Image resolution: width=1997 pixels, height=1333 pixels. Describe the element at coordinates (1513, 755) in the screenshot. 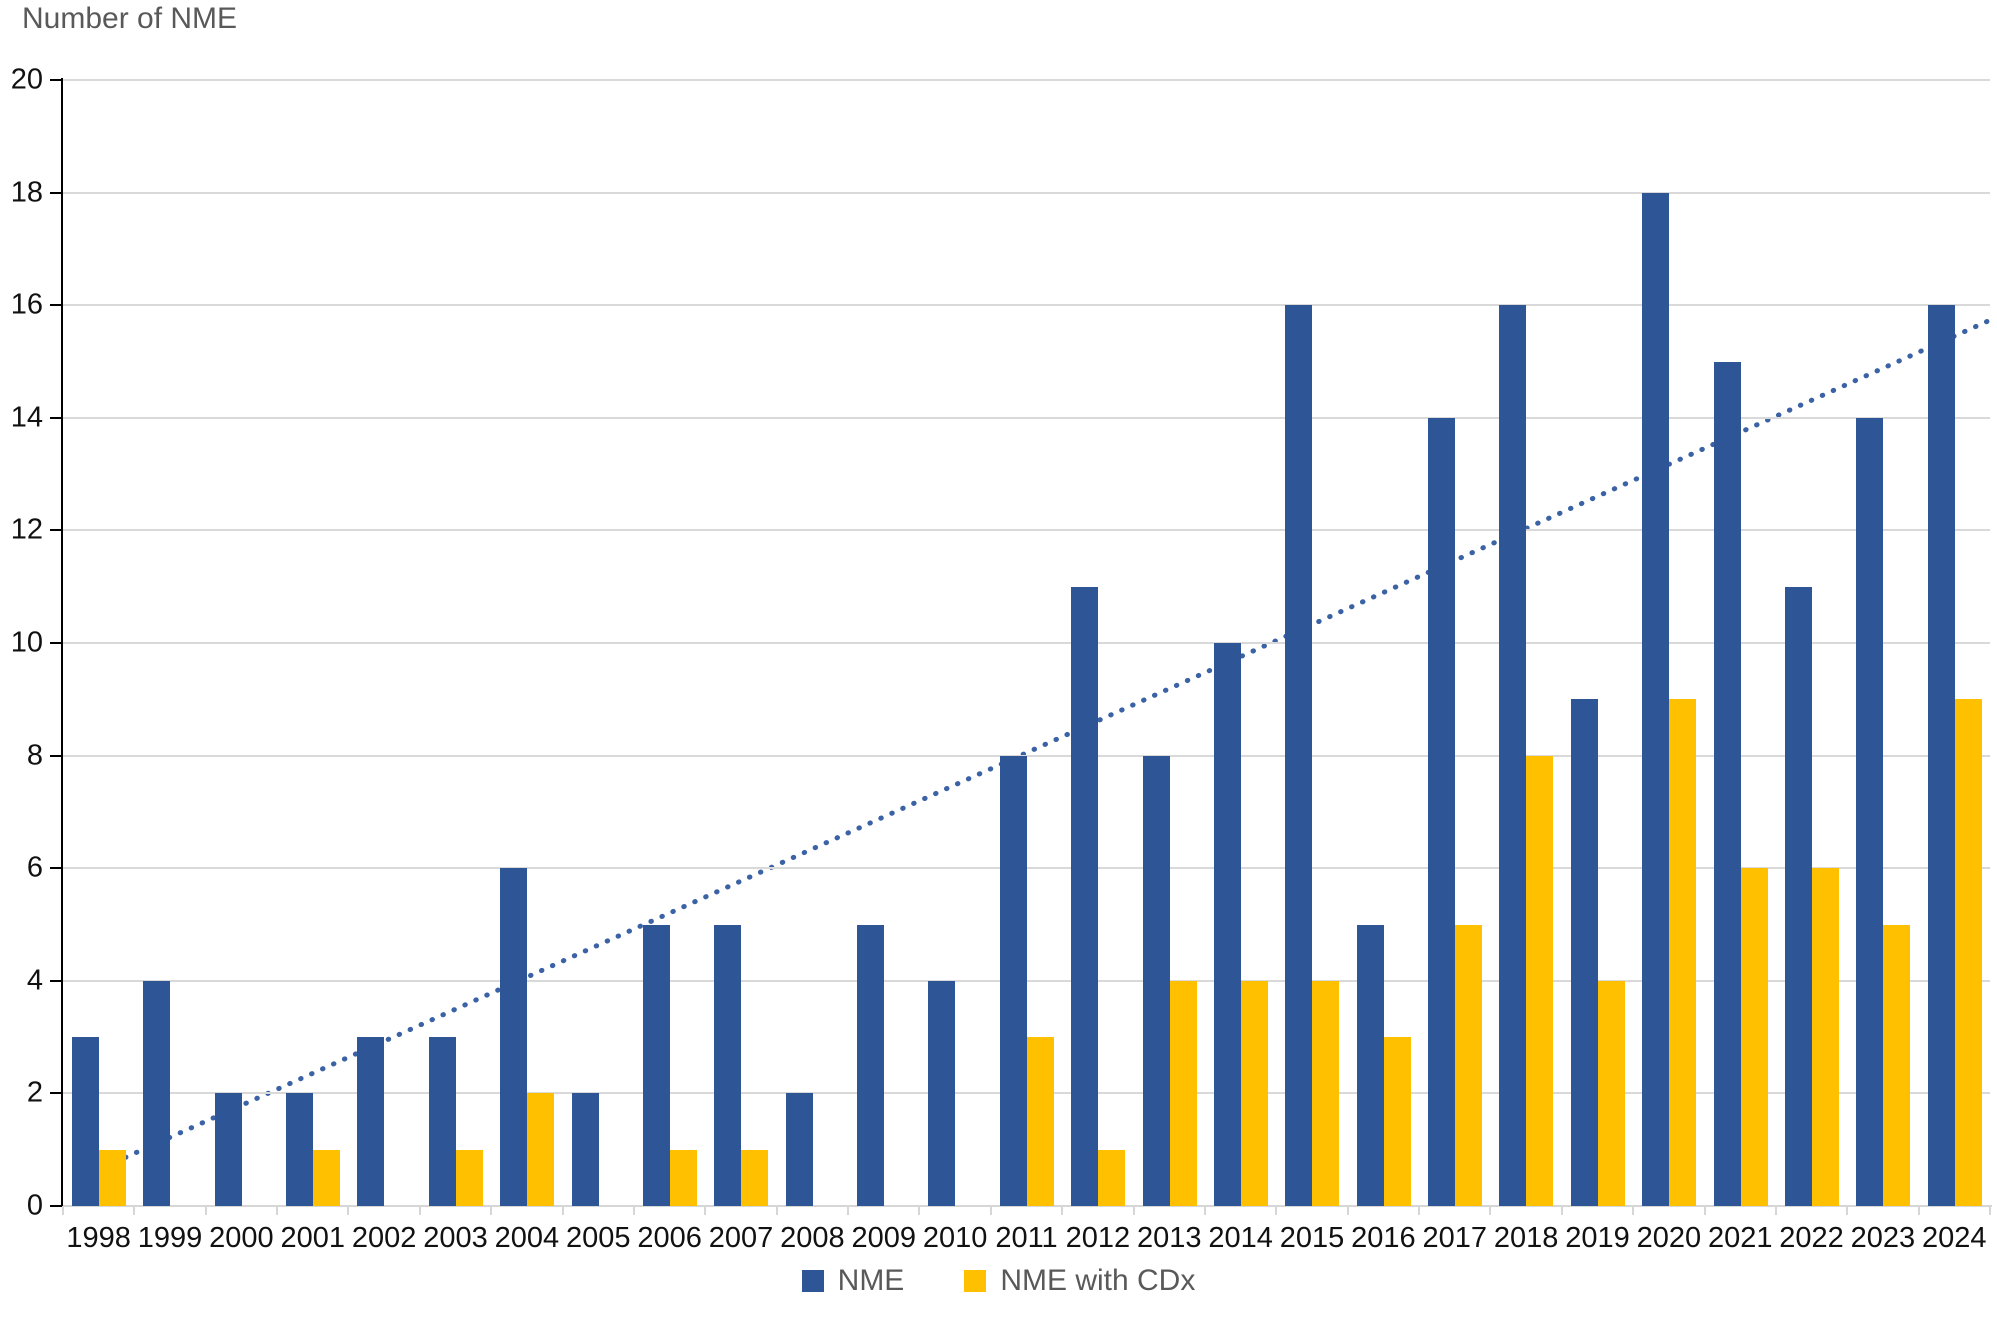

I see `bar-nme-2018` at that location.